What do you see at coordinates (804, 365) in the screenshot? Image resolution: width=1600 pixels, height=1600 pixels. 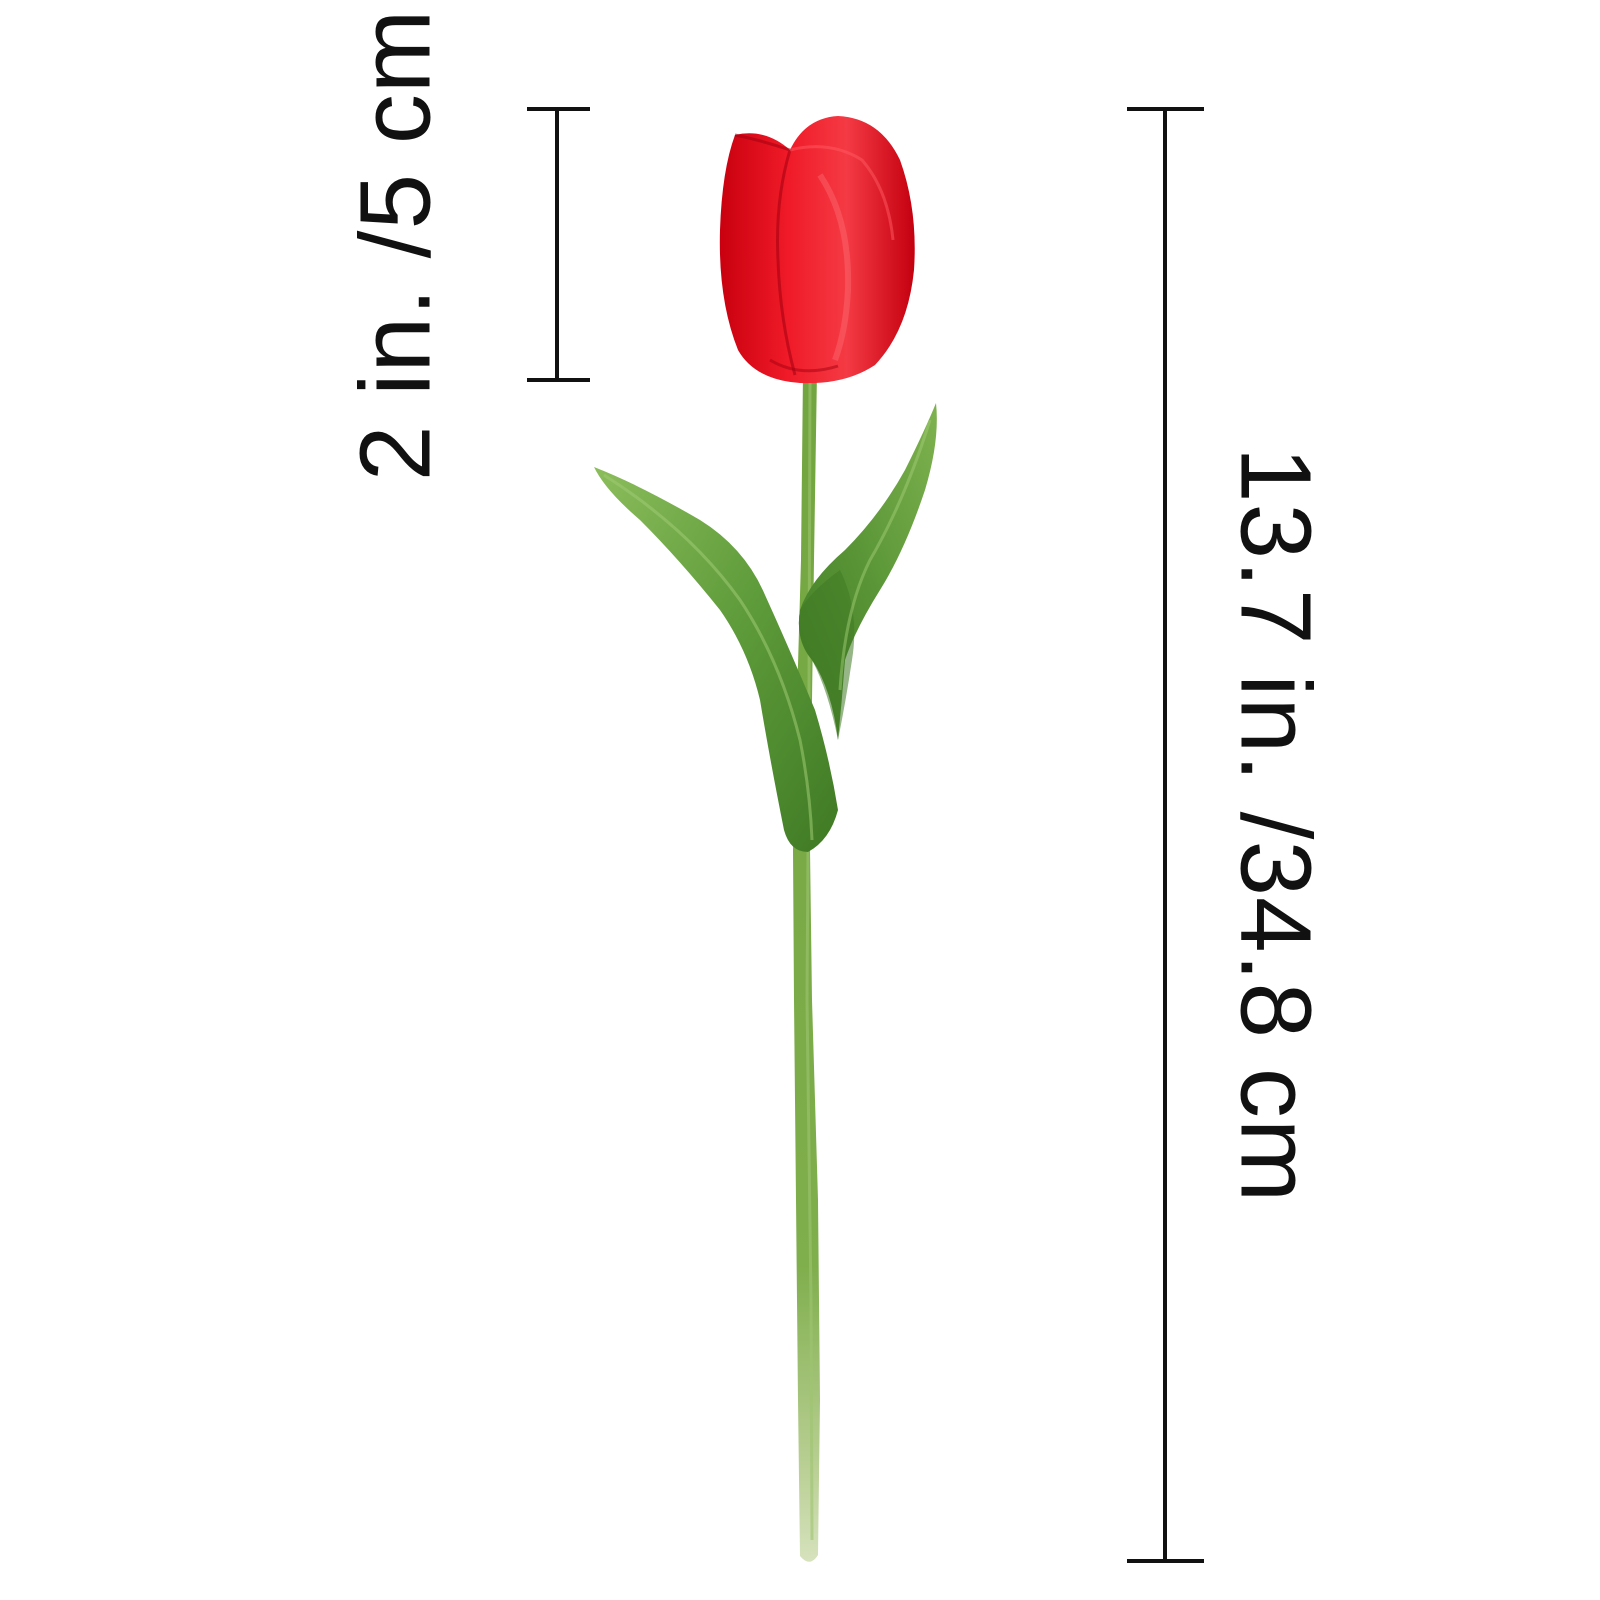 I see `petal-base` at bounding box center [804, 365].